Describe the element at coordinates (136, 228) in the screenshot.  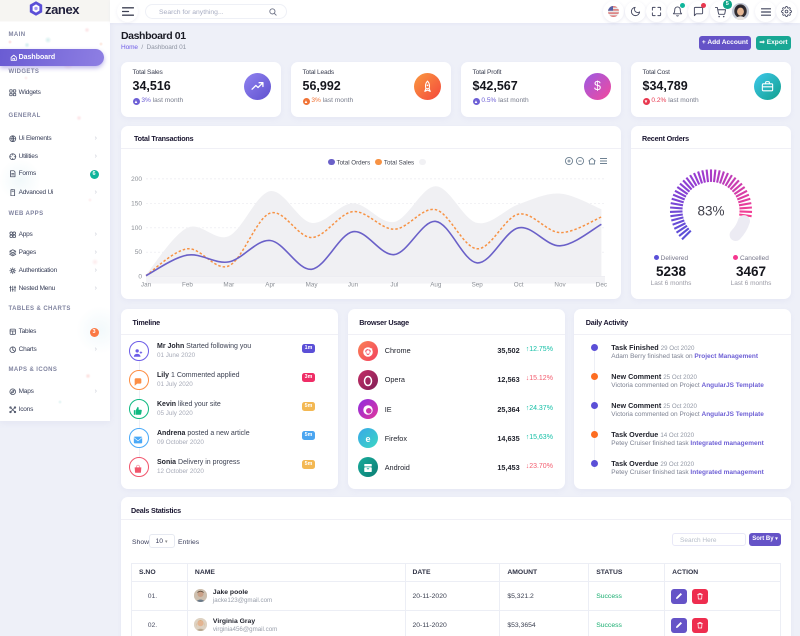
I see `svg-text: 100` at that location.